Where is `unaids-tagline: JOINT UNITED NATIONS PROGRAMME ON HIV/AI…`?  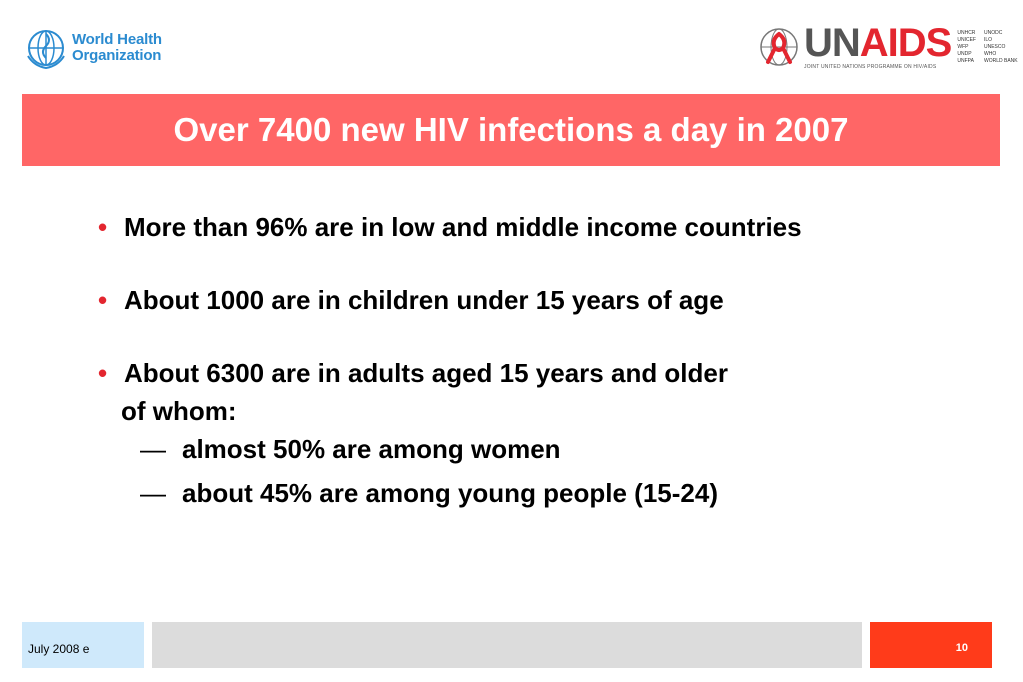
unaids-tagline: JOINT UNITED NATIONS PROGRAMME ON HIV/AI… is located at coordinates (870, 67).